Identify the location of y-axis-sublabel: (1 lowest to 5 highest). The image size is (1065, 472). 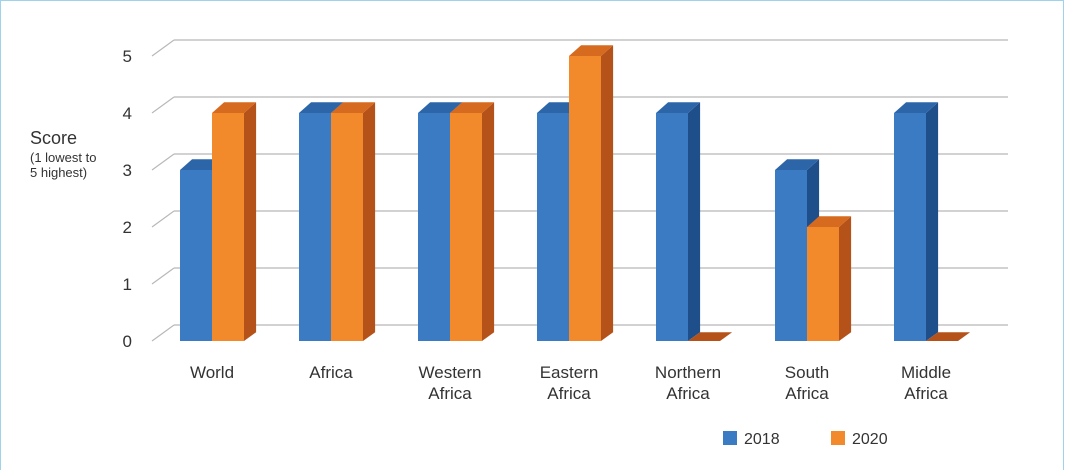
(75, 165).